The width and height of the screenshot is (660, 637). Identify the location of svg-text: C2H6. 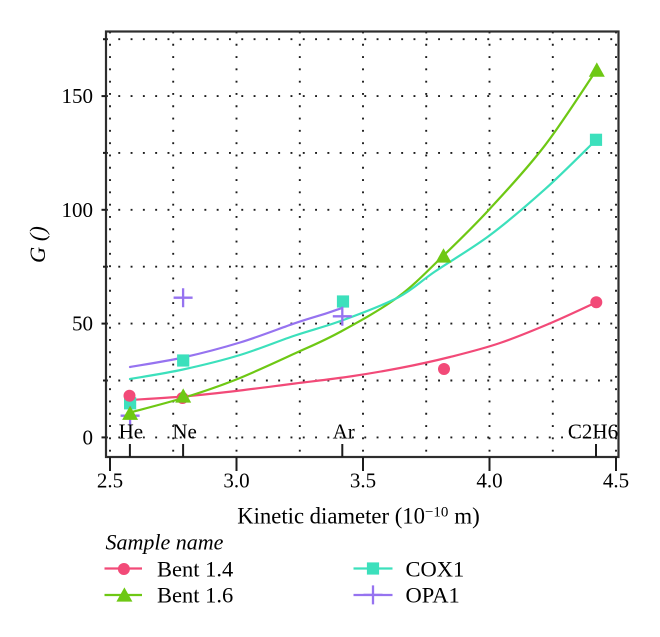
(593, 432).